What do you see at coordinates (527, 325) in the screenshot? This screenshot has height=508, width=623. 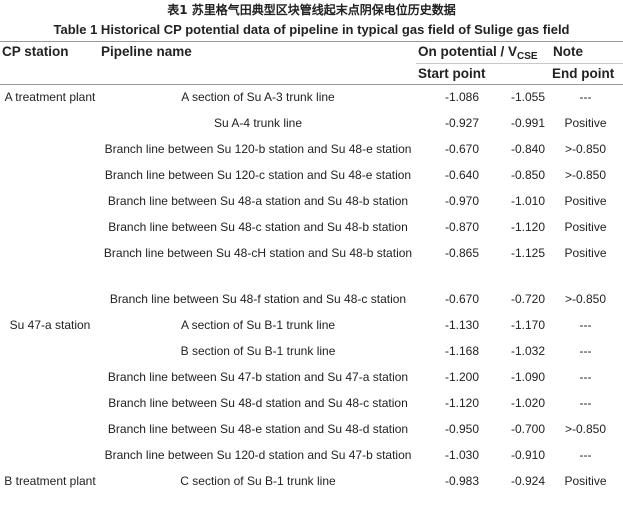 I see `cell-end-point: -1.170` at bounding box center [527, 325].